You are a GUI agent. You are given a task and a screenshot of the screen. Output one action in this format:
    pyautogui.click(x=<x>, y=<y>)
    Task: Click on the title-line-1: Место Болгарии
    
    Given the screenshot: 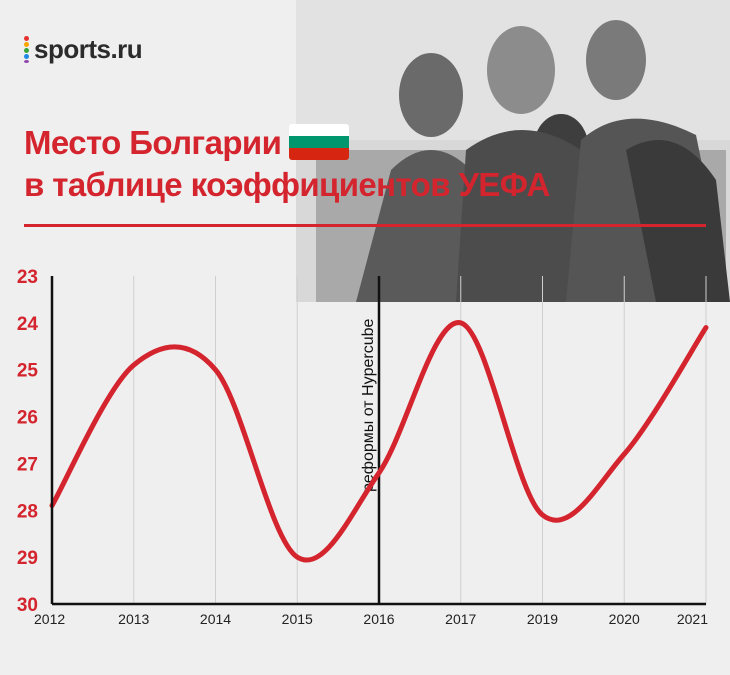 What is the action you would take?
    pyautogui.click(x=153, y=142)
    